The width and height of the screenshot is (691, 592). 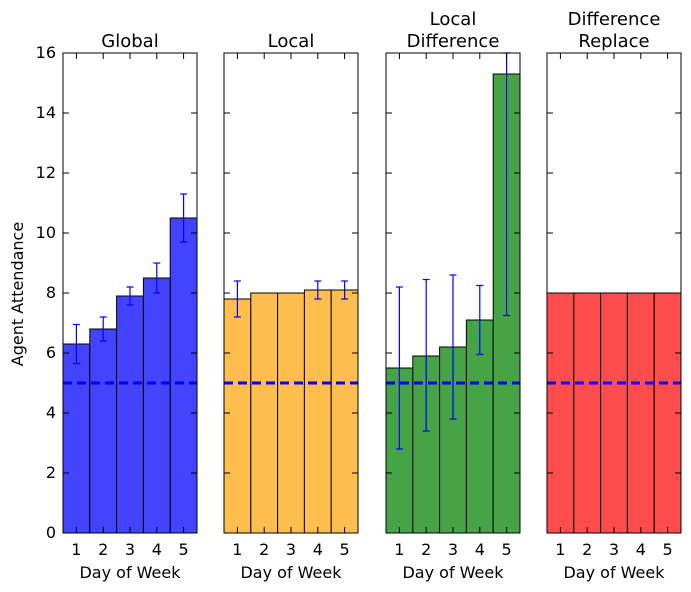 What do you see at coordinates (51, 472) in the screenshot?
I see `y-tick-label: 2` at bounding box center [51, 472].